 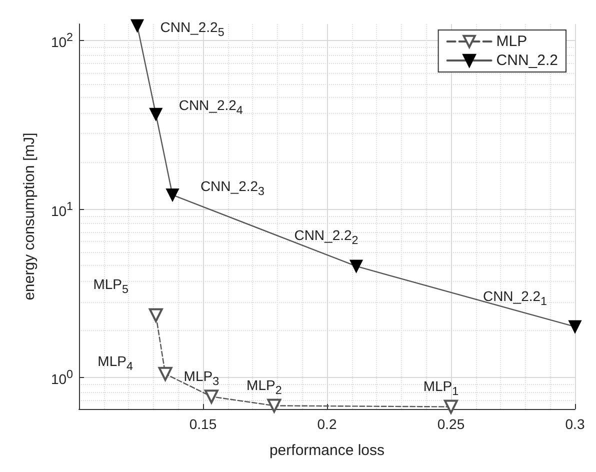 What do you see at coordinates (527, 60) in the screenshot?
I see `legend-label: CNN_2.2` at bounding box center [527, 60].